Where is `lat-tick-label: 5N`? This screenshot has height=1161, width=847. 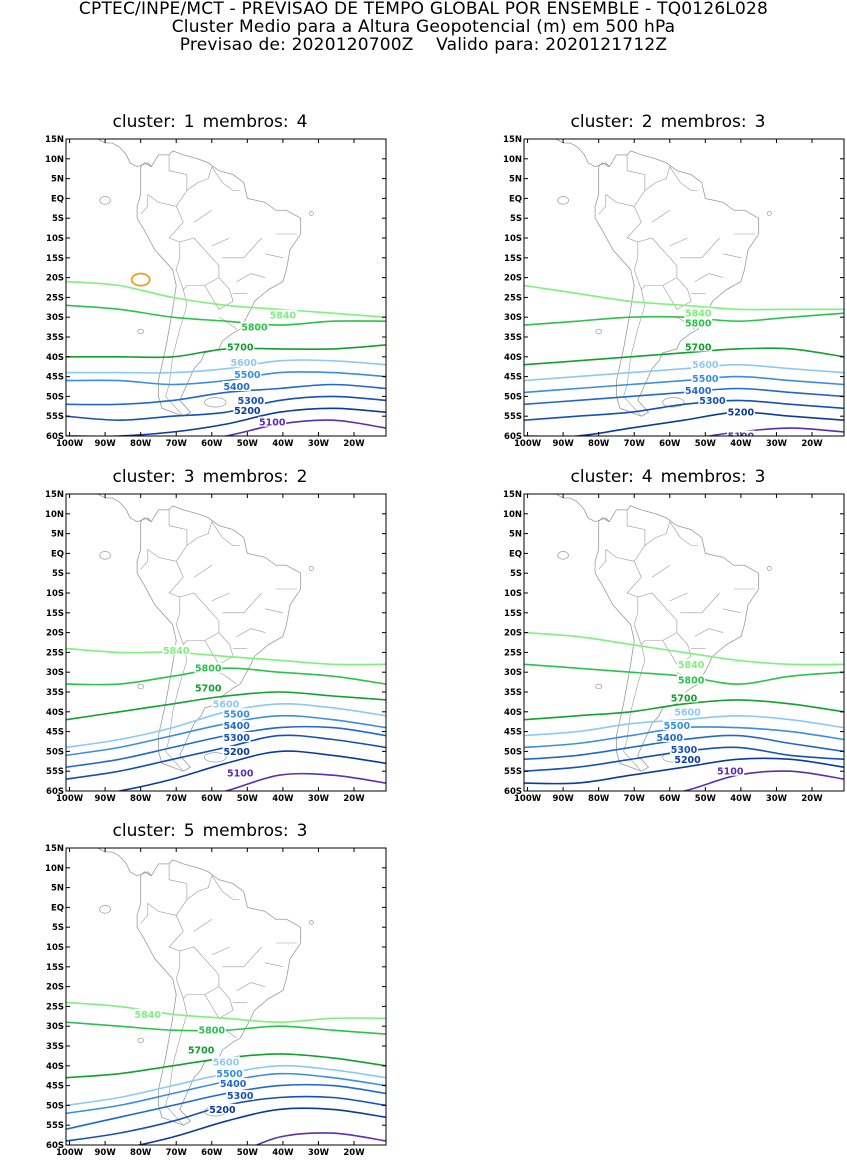
lat-tick-label: 5N is located at coordinates (515, 535).